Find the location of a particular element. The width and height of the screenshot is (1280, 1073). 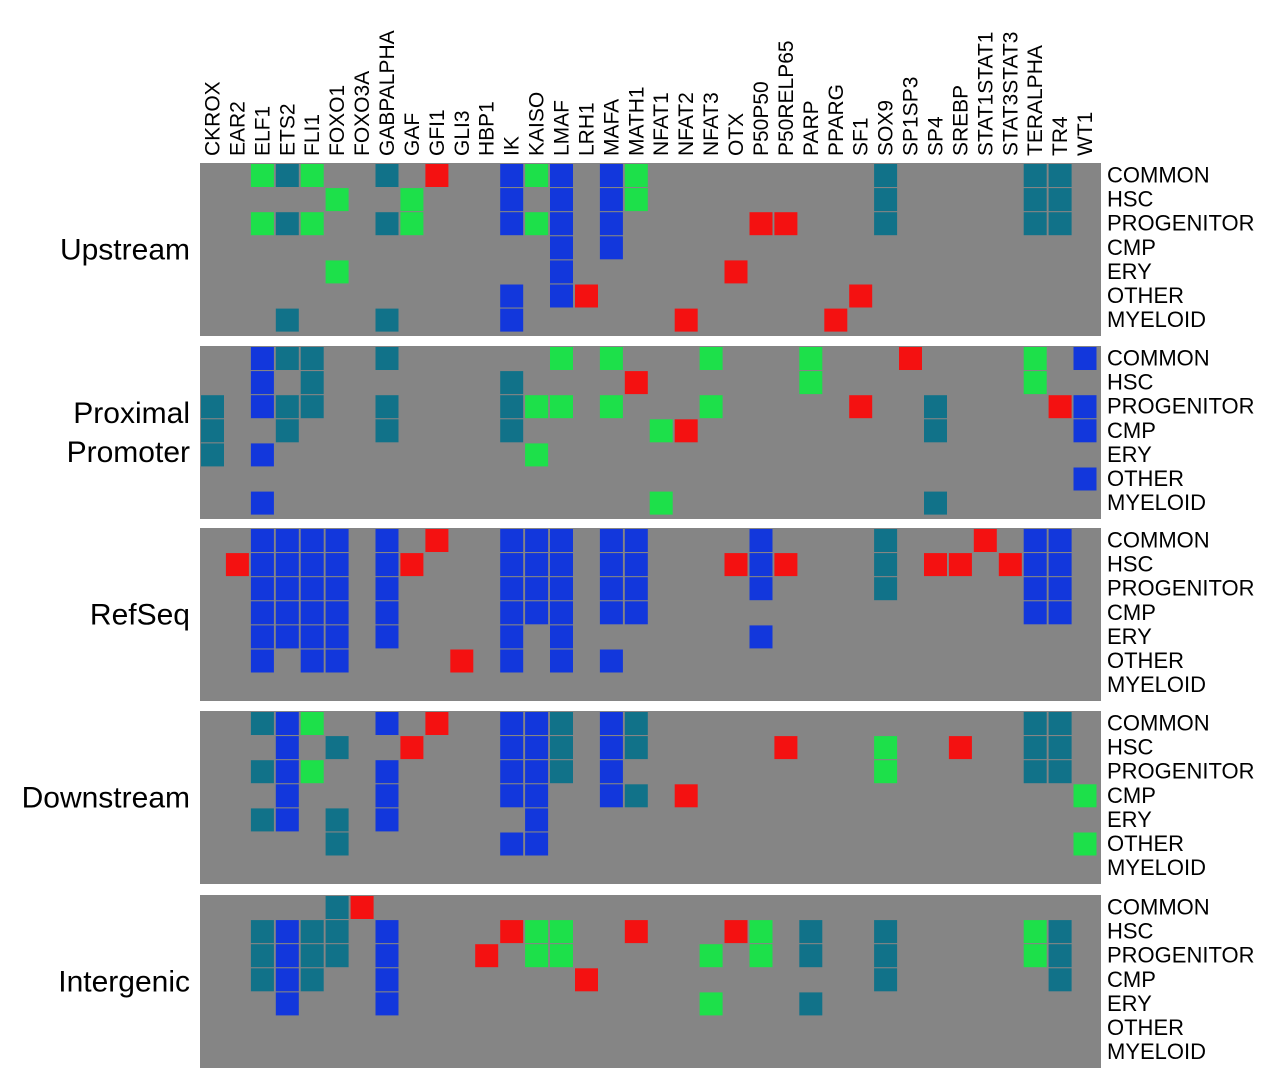

row-label: PROGENITOR is located at coordinates (1181, 406).